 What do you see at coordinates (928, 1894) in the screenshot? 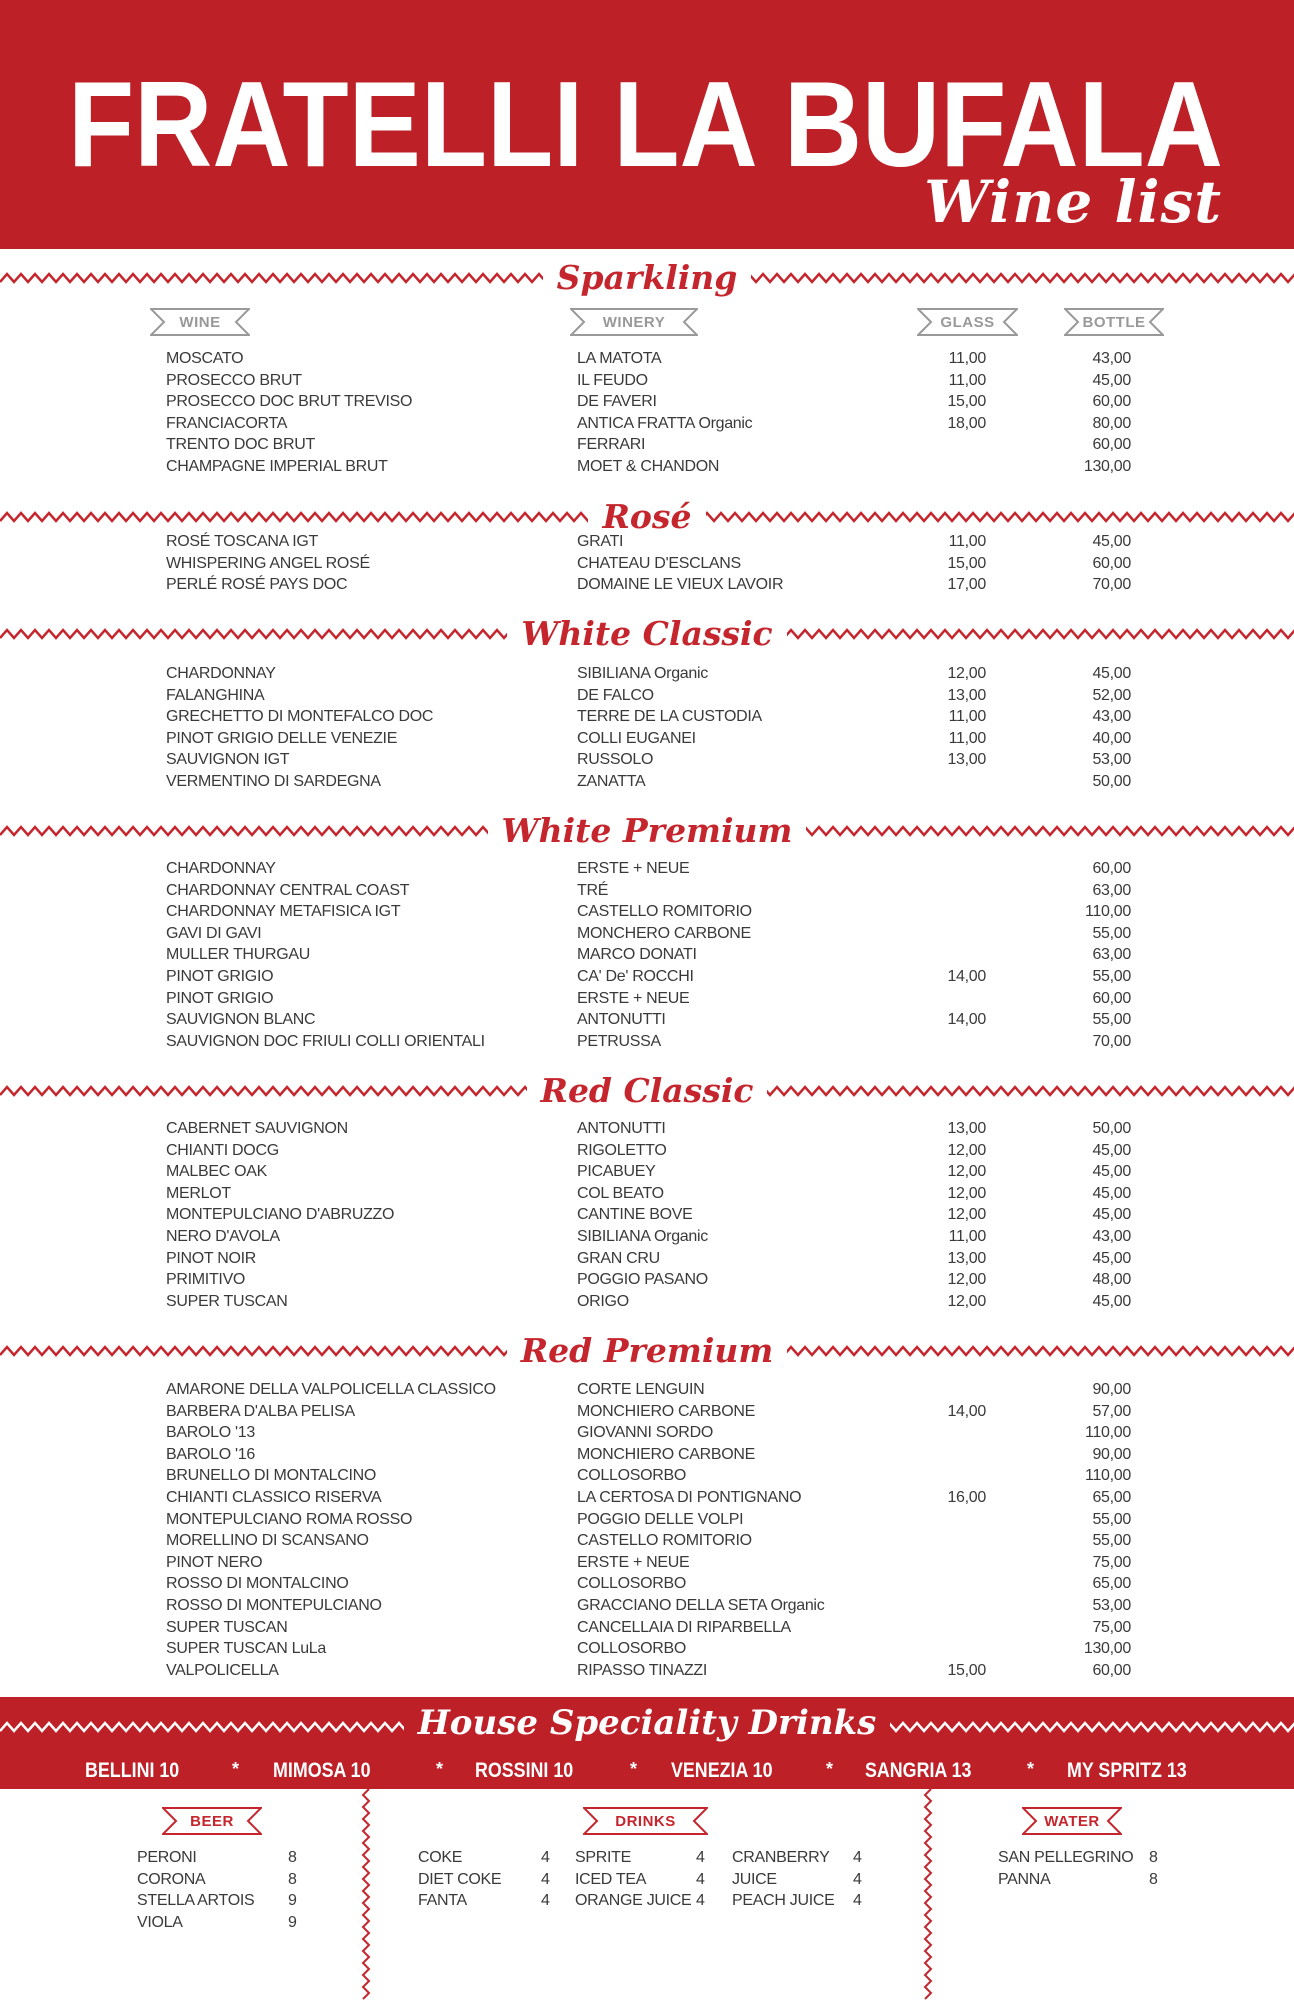
I see `wavy-column-divider` at bounding box center [928, 1894].